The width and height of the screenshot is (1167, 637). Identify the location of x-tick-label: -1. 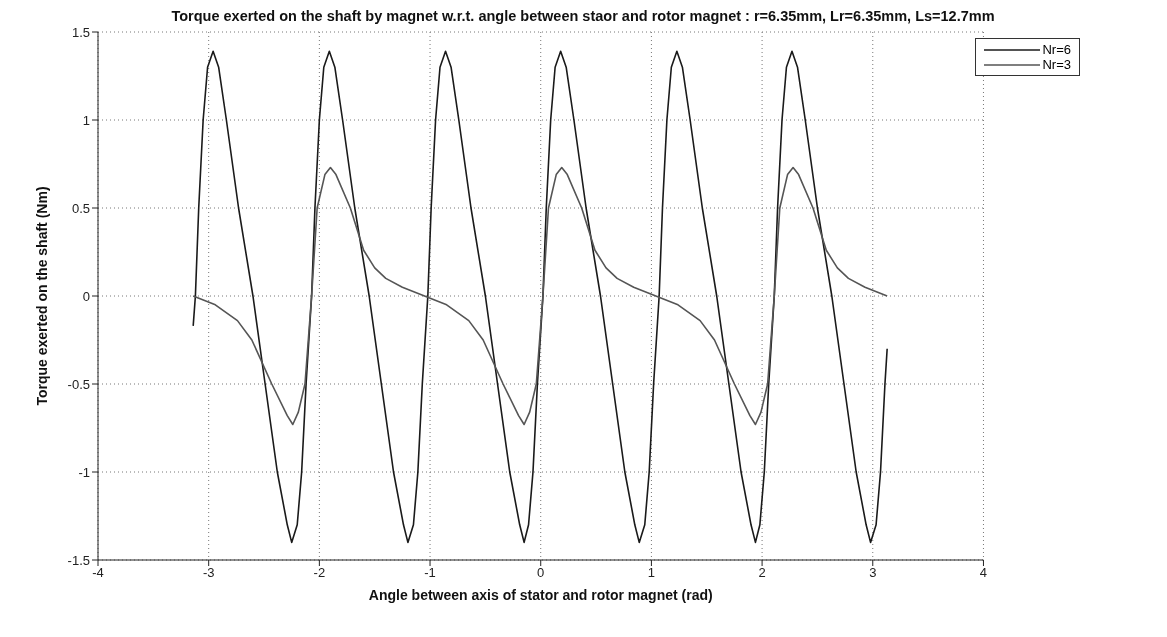
(430, 573).